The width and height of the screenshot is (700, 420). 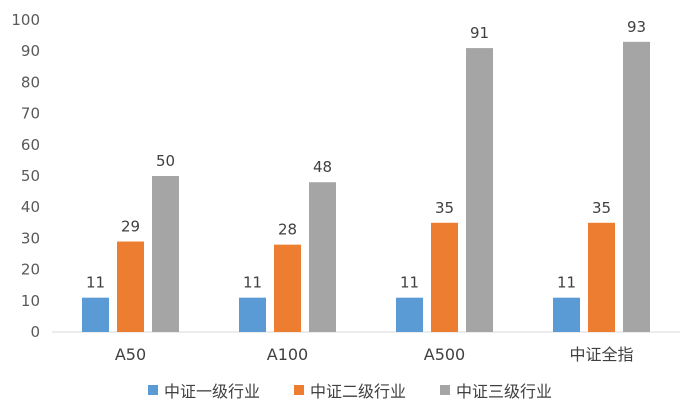 What do you see at coordinates (504, 391) in the screenshot?
I see `legend-label-3: 中证三级行业` at bounding box center [504, 391].